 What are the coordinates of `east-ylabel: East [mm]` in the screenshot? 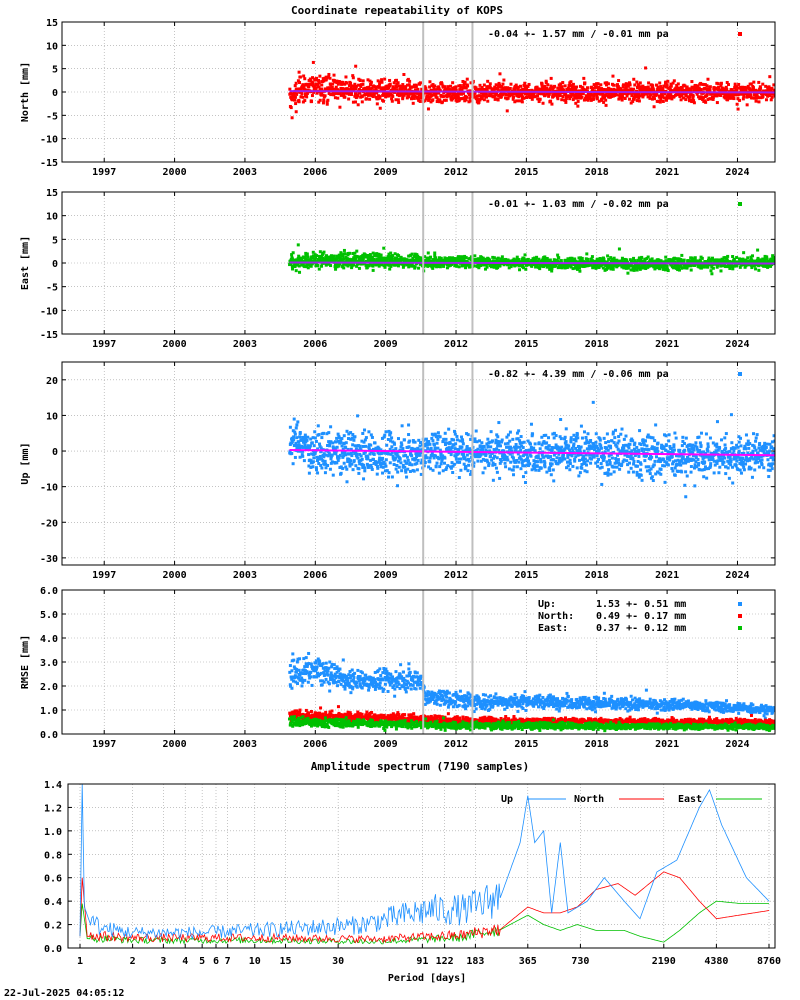 It's located at (25, 263).